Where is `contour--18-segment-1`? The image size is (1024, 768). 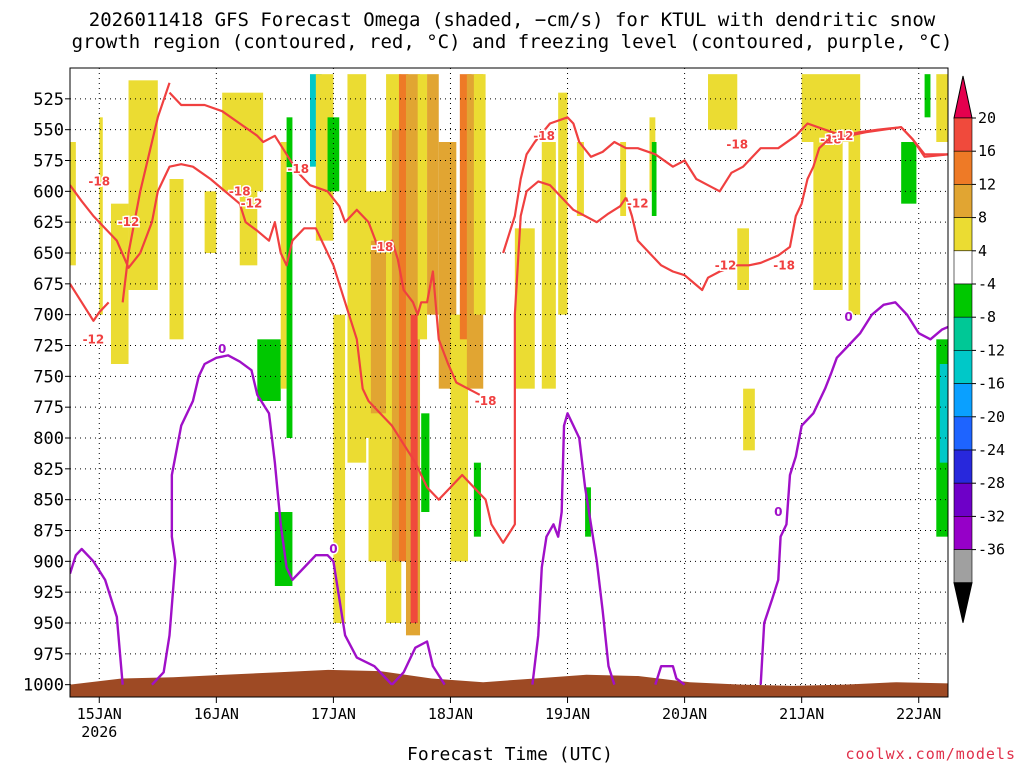
contour--18-segment-1 is located at coordinates (146, 192).